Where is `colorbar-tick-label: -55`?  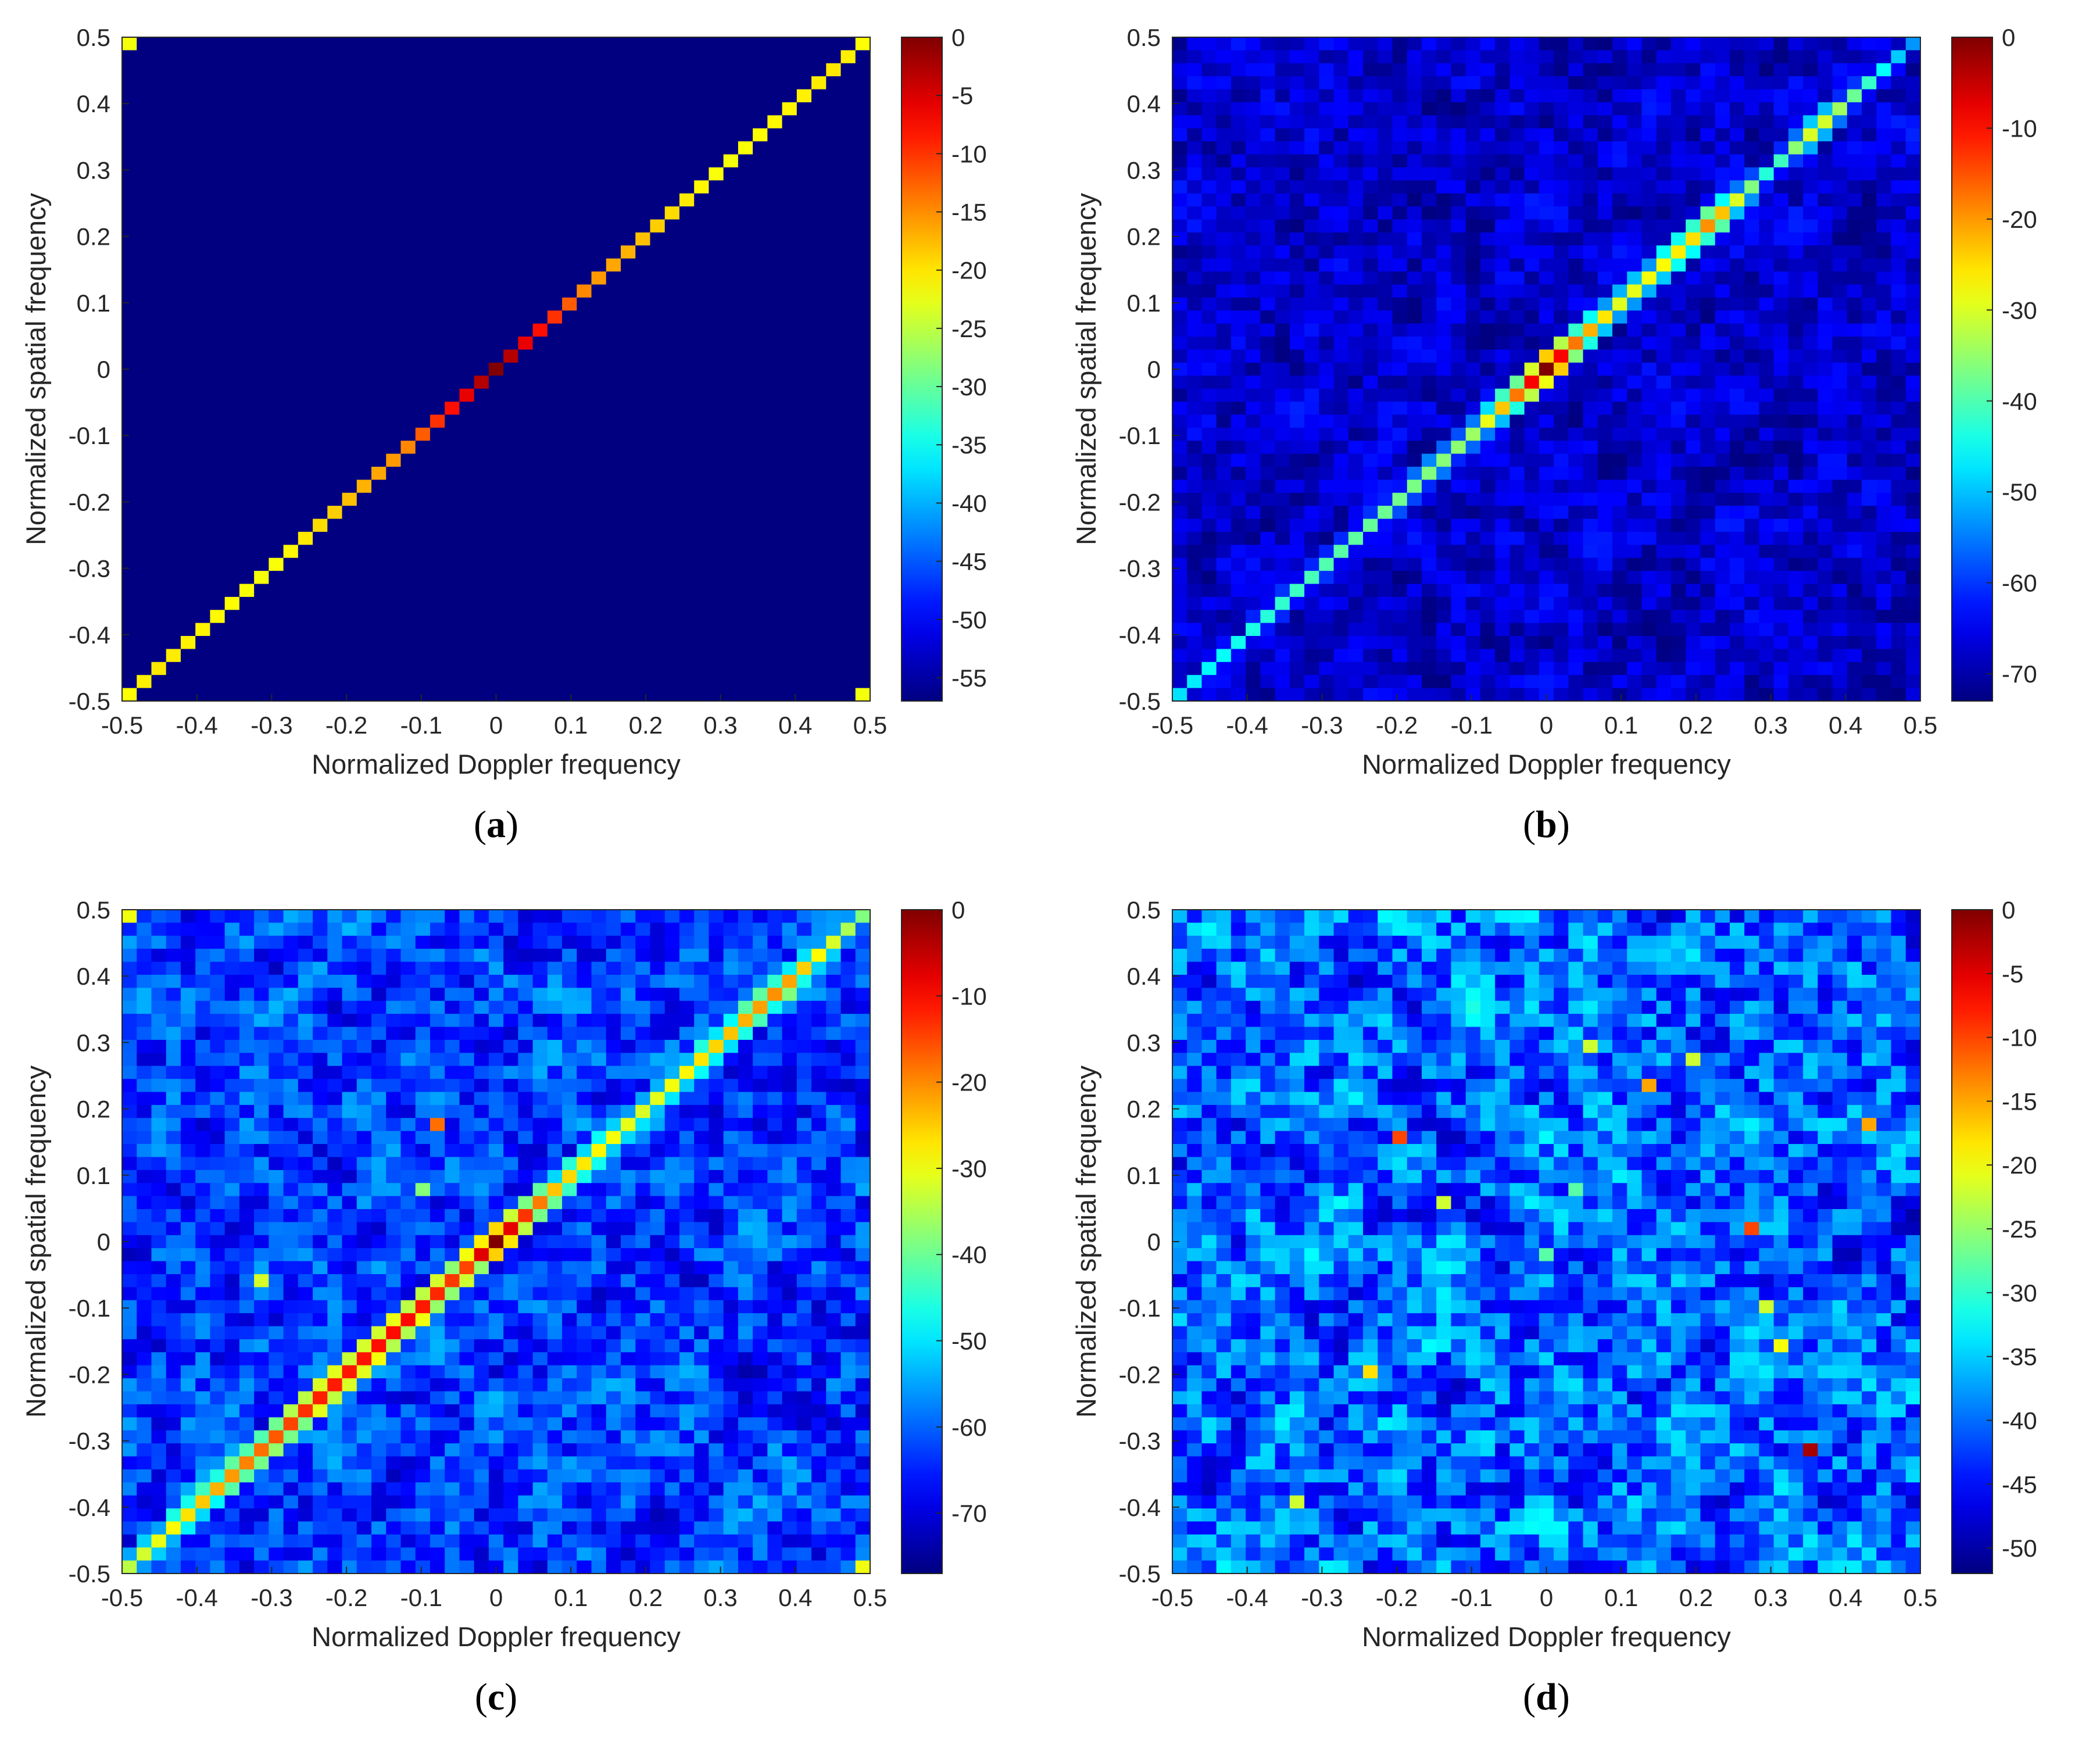 colorbar-tick-label: -55 is located at coordinates (969, 678).